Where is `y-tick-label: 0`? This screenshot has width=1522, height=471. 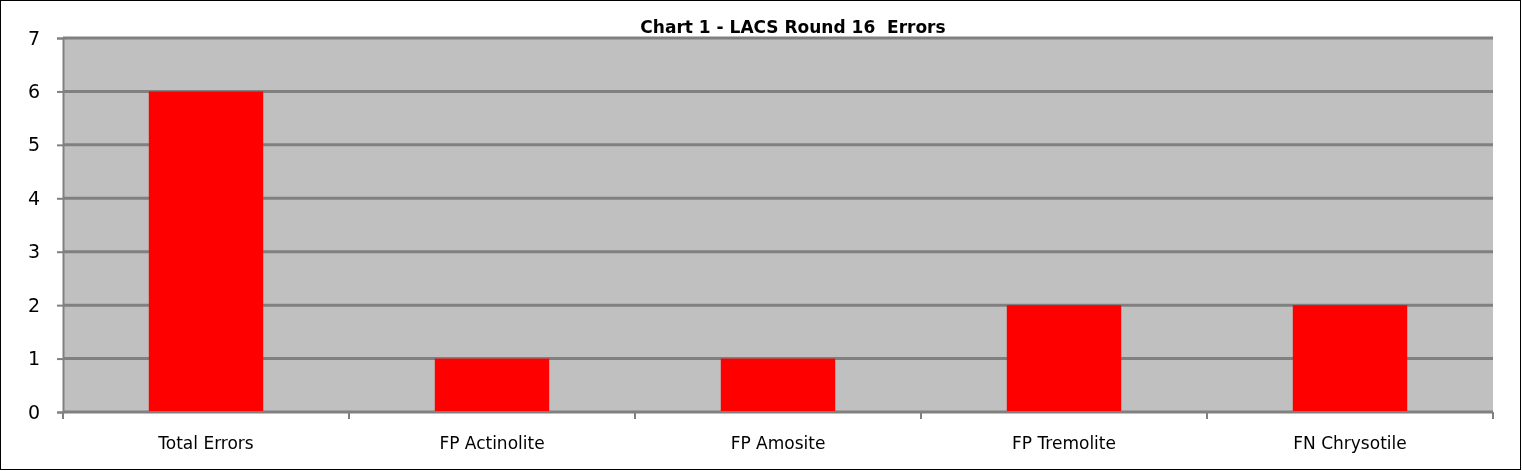 y-tick-label: 0 is located at coordinates (33, 411).